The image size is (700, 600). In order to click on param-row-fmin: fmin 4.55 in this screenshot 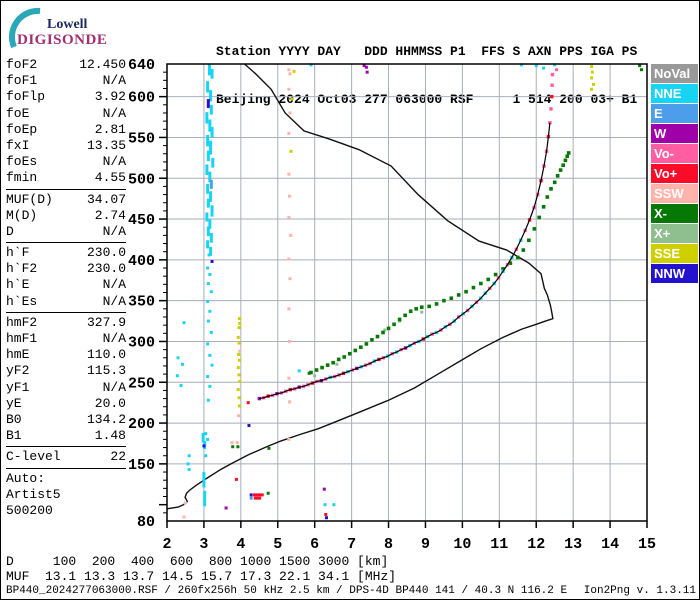, I will do `click(66, 178)`.